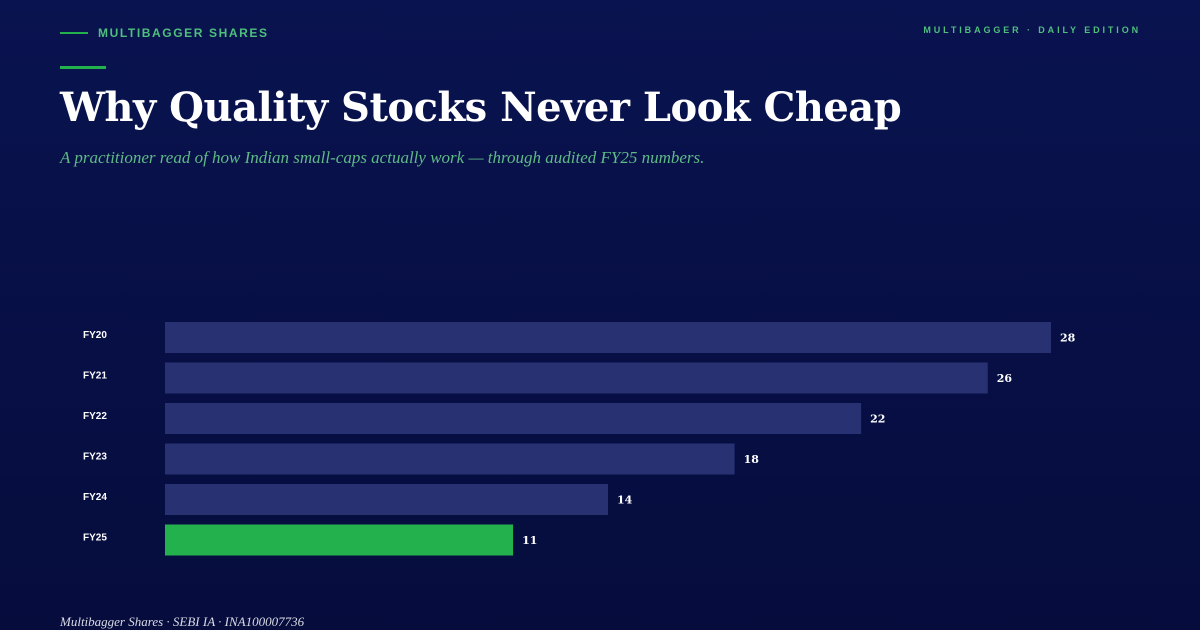 The height and width of the screenshot is (630, 1200). What do you see at coordinates (576, 378) in the screenshot?
I see `bar-fy21` at bounding box center [576, 378].